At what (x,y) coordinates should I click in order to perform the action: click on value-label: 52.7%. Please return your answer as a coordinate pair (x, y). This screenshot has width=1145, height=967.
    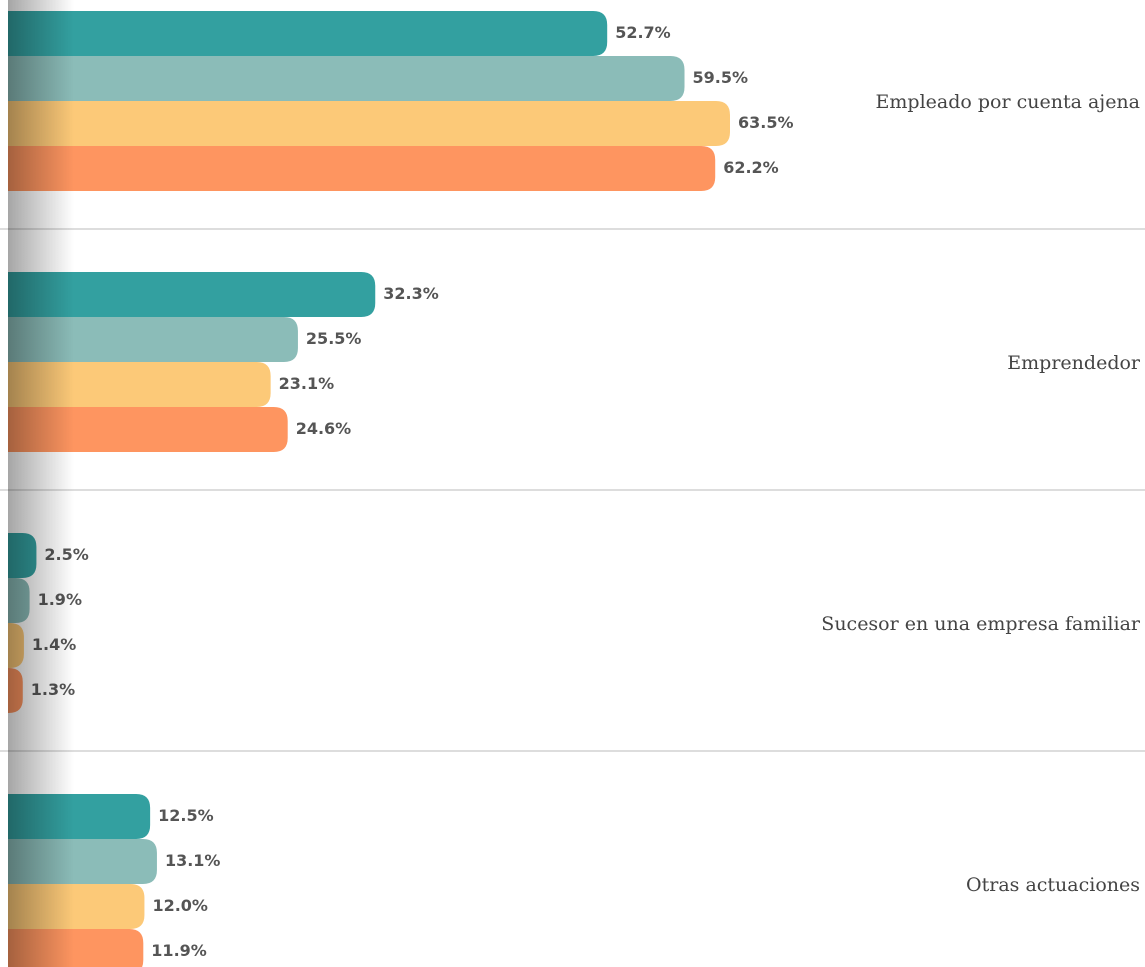
    Looking at the image, I should click on (643, 32).